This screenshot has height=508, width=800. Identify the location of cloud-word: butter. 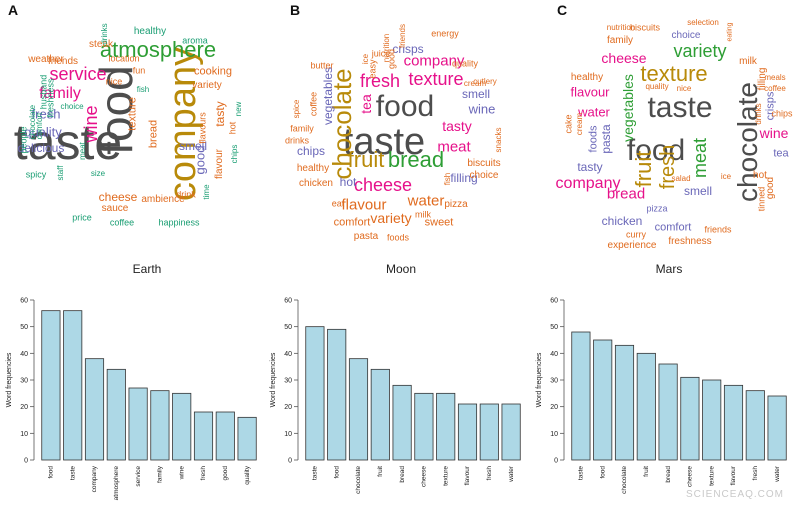
(322, 65).